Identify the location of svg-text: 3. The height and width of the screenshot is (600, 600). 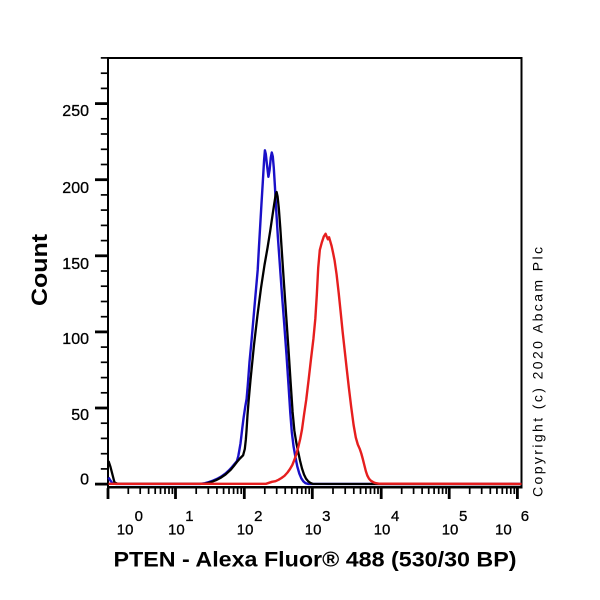
(326, 516).